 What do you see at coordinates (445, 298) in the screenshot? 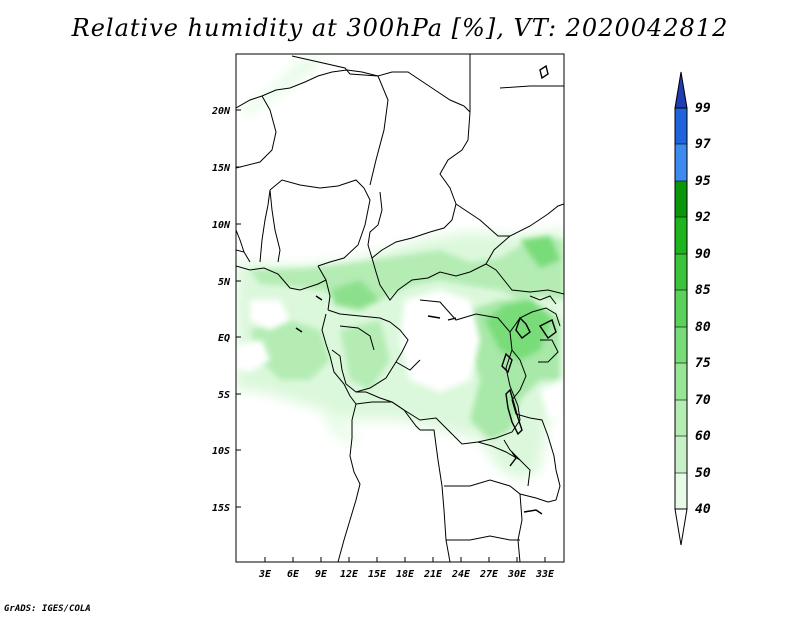
I see `humidity-80-85-area` at bounding box center [445, 298].